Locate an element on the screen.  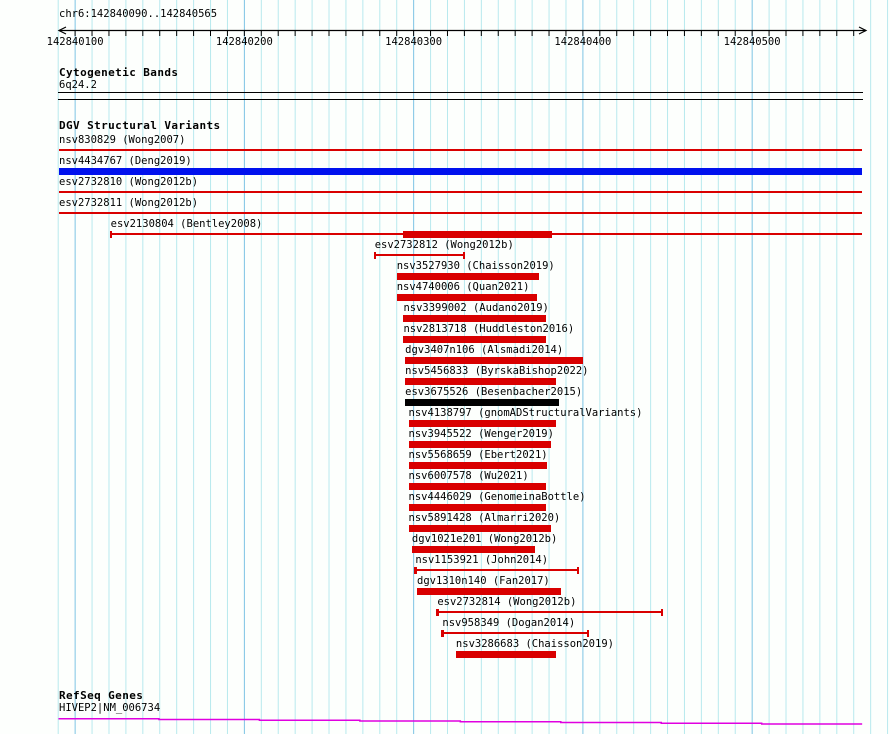
variant-label: esv2732810 (Wong2012b) is located at coordinates (129, 181).